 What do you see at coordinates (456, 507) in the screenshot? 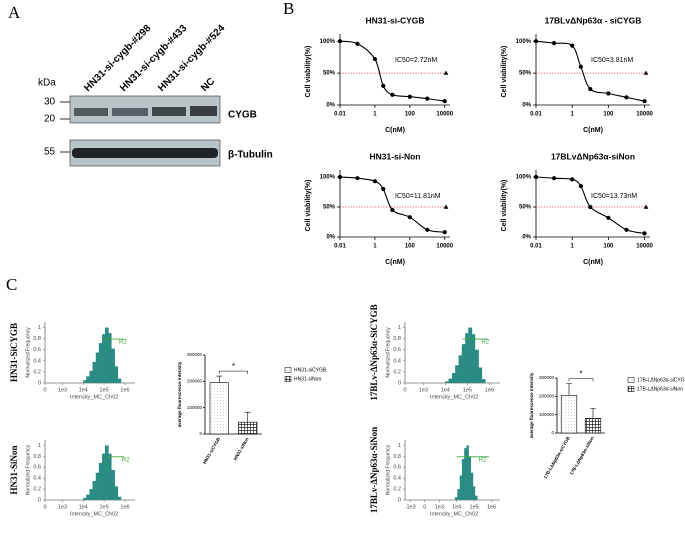
I see `x-tick-label: 1e4` at bounding box center [456, 507].